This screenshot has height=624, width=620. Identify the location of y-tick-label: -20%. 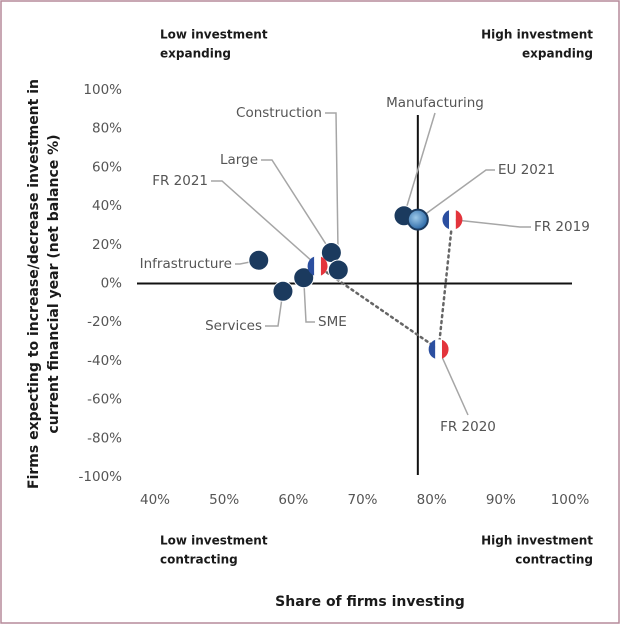
(104, 322).